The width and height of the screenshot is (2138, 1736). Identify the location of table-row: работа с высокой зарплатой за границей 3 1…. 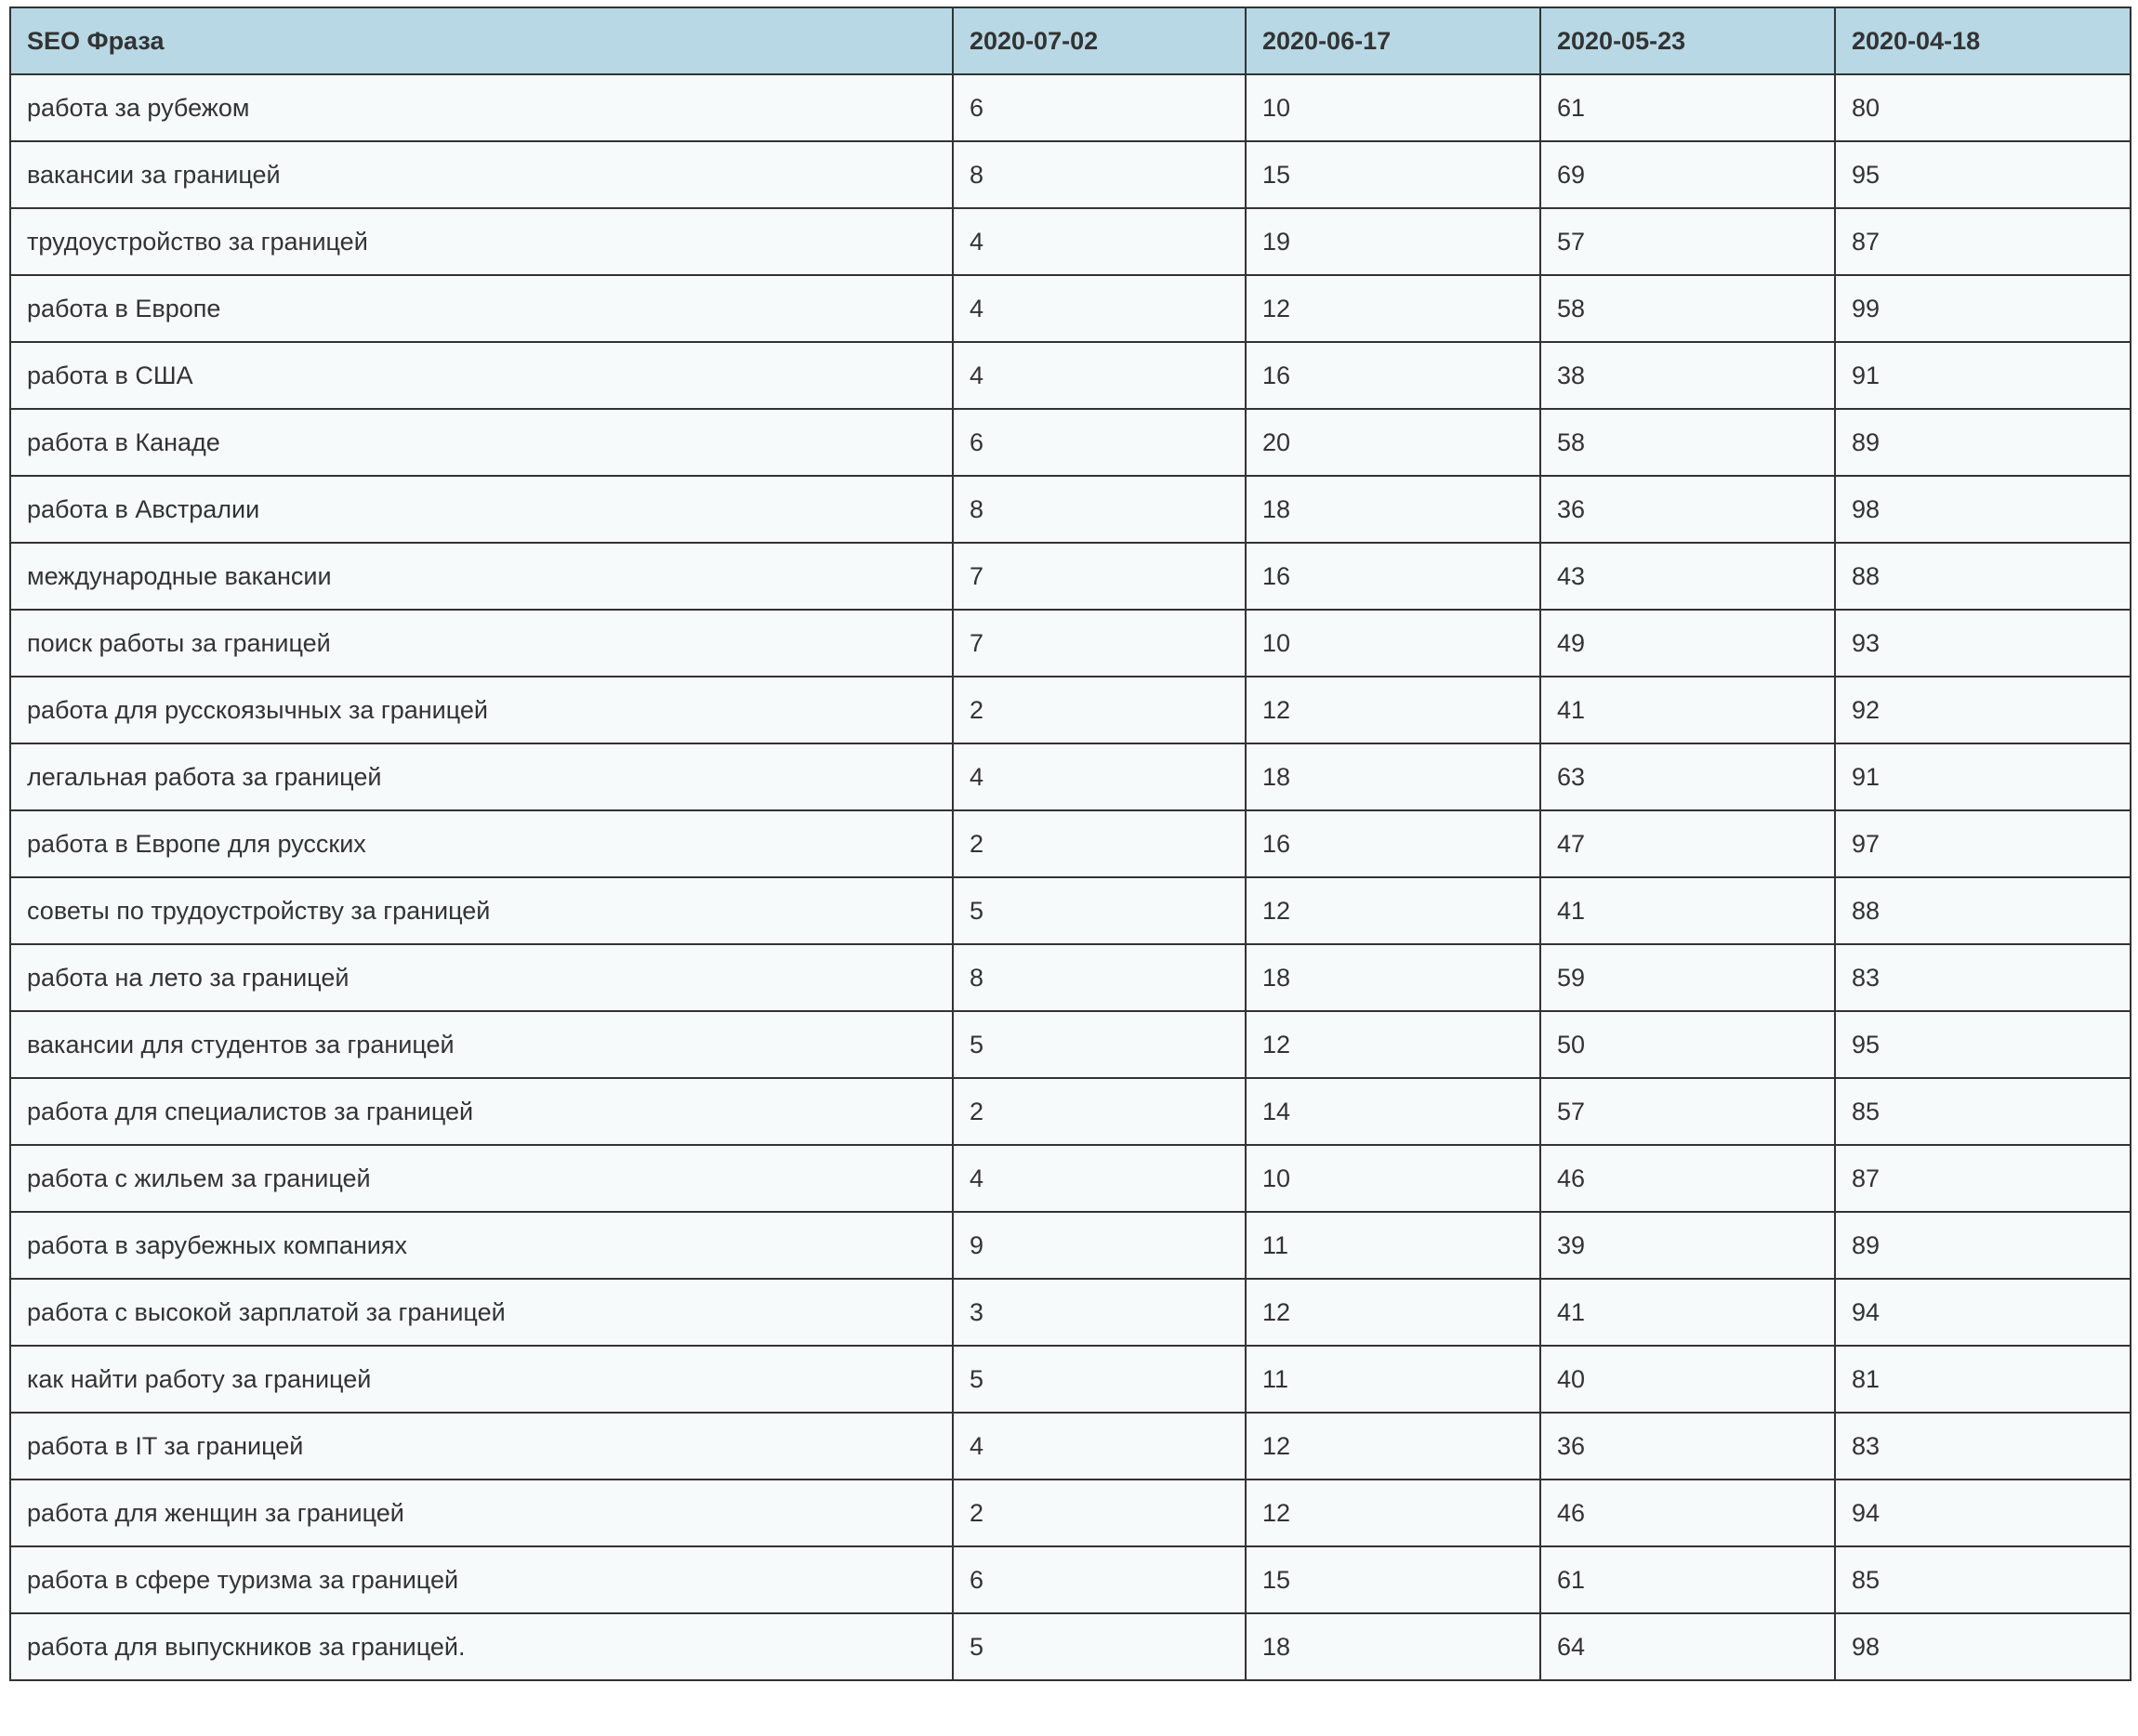
(1070, 1313).